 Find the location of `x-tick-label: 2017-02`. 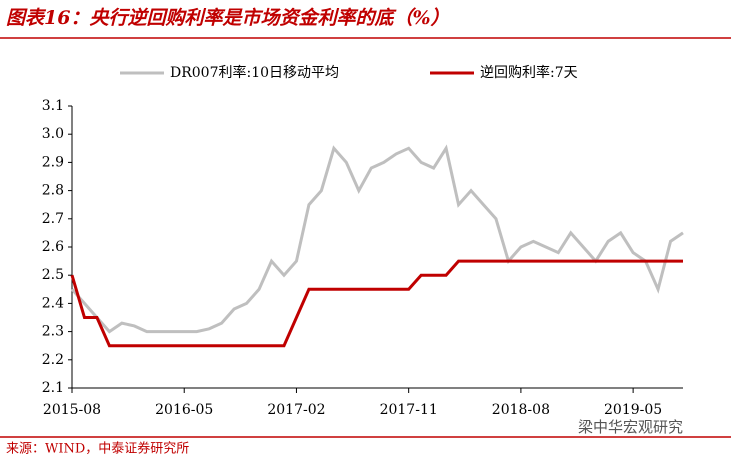

x-tick-label: 2017-02 is located at coordinates (296, 410).